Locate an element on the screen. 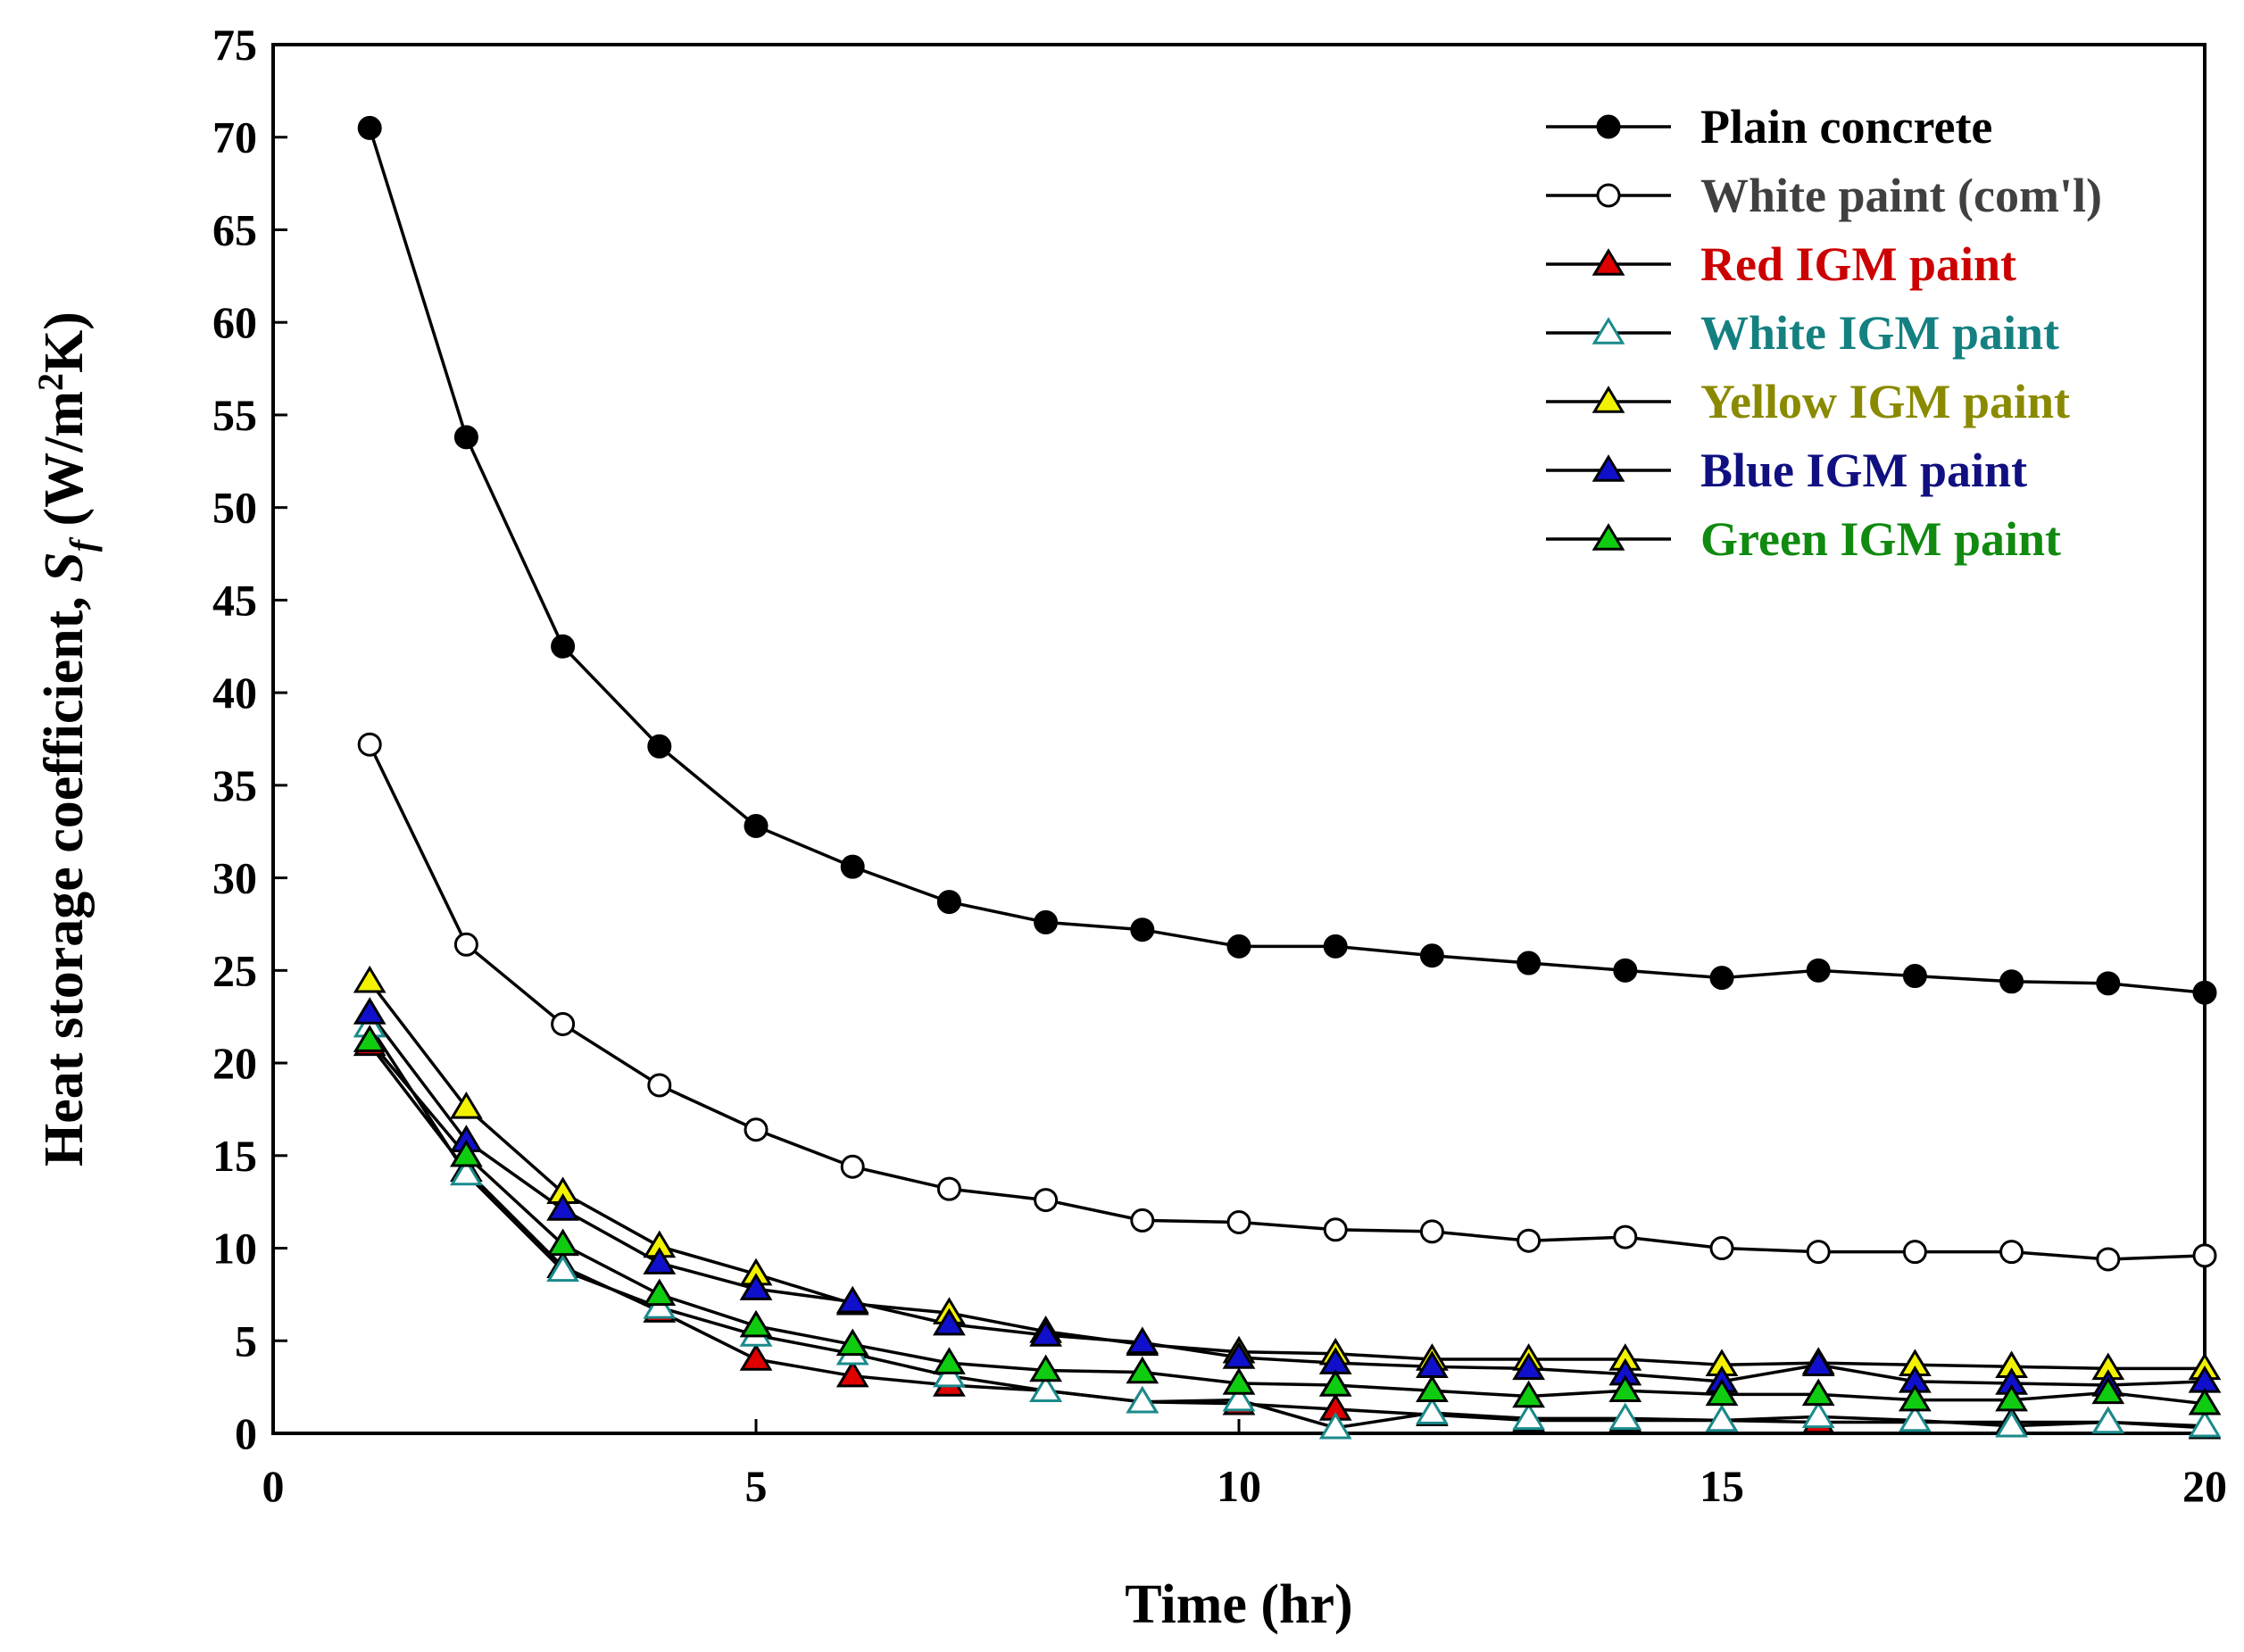 This screenshot has width=2244, height=1652. legend-marker-blue-igm-paint is located at coordinates (1608, 468).